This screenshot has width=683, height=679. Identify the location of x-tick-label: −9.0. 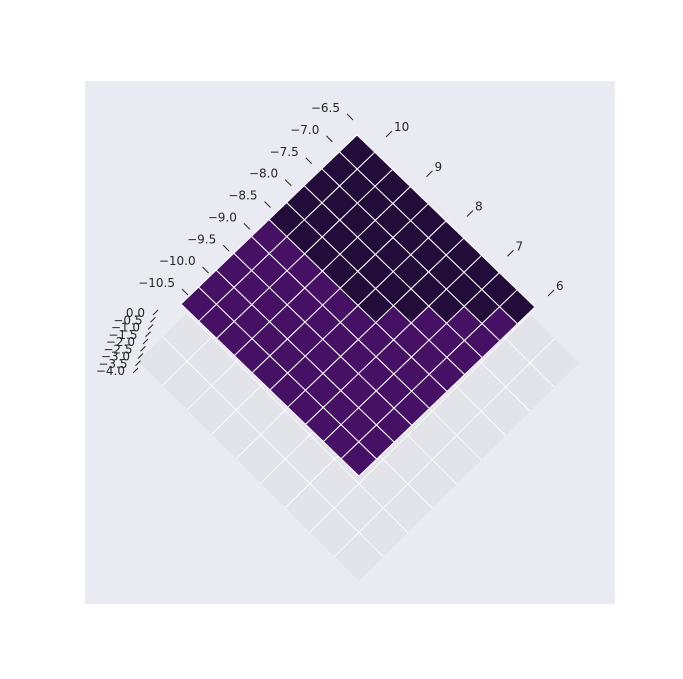
(222, 217).